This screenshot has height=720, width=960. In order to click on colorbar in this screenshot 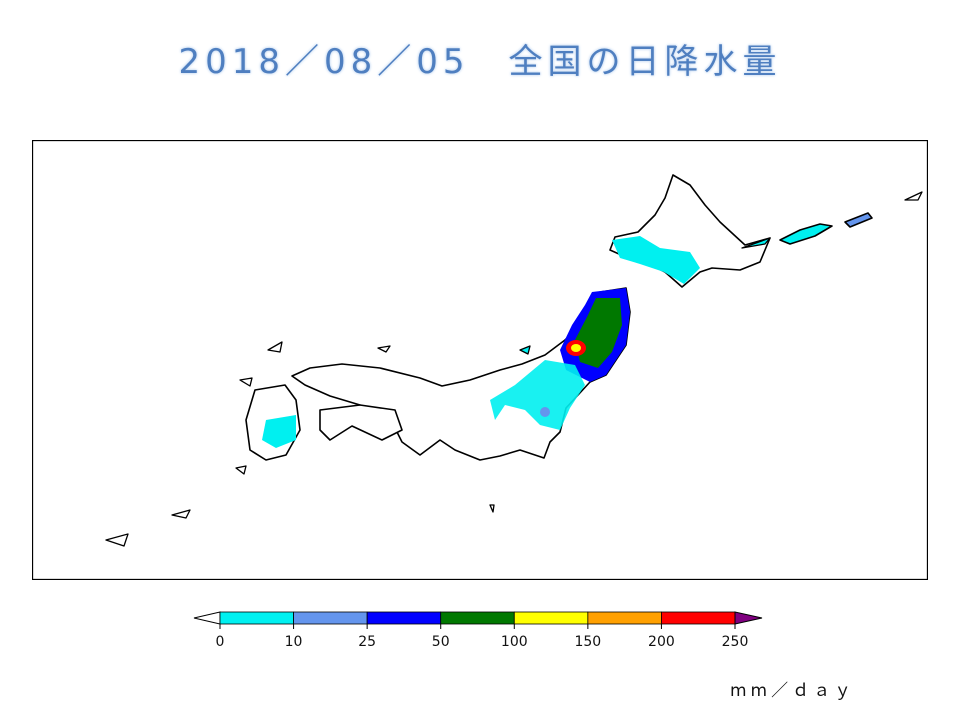, I will do `click(478, 620)`.